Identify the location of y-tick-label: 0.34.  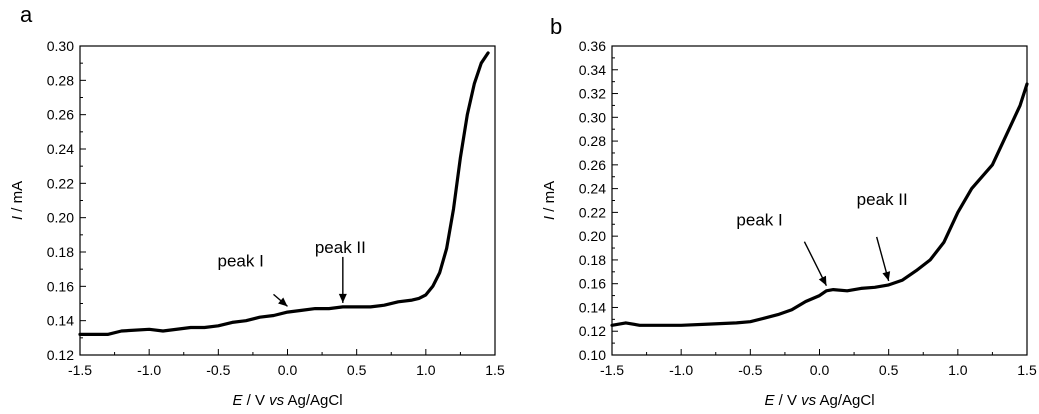
(592, 70).